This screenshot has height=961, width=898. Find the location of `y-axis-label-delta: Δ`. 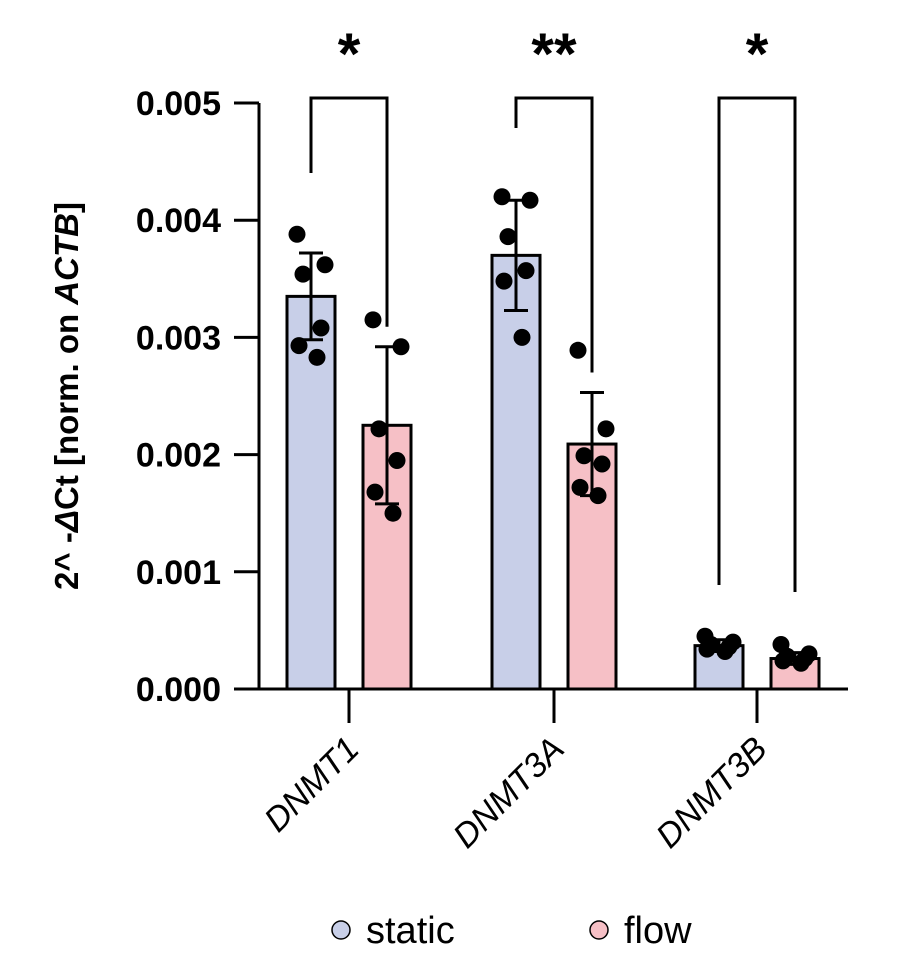

y-axis-label-delta: Δ is located at coordinates (66, 522).